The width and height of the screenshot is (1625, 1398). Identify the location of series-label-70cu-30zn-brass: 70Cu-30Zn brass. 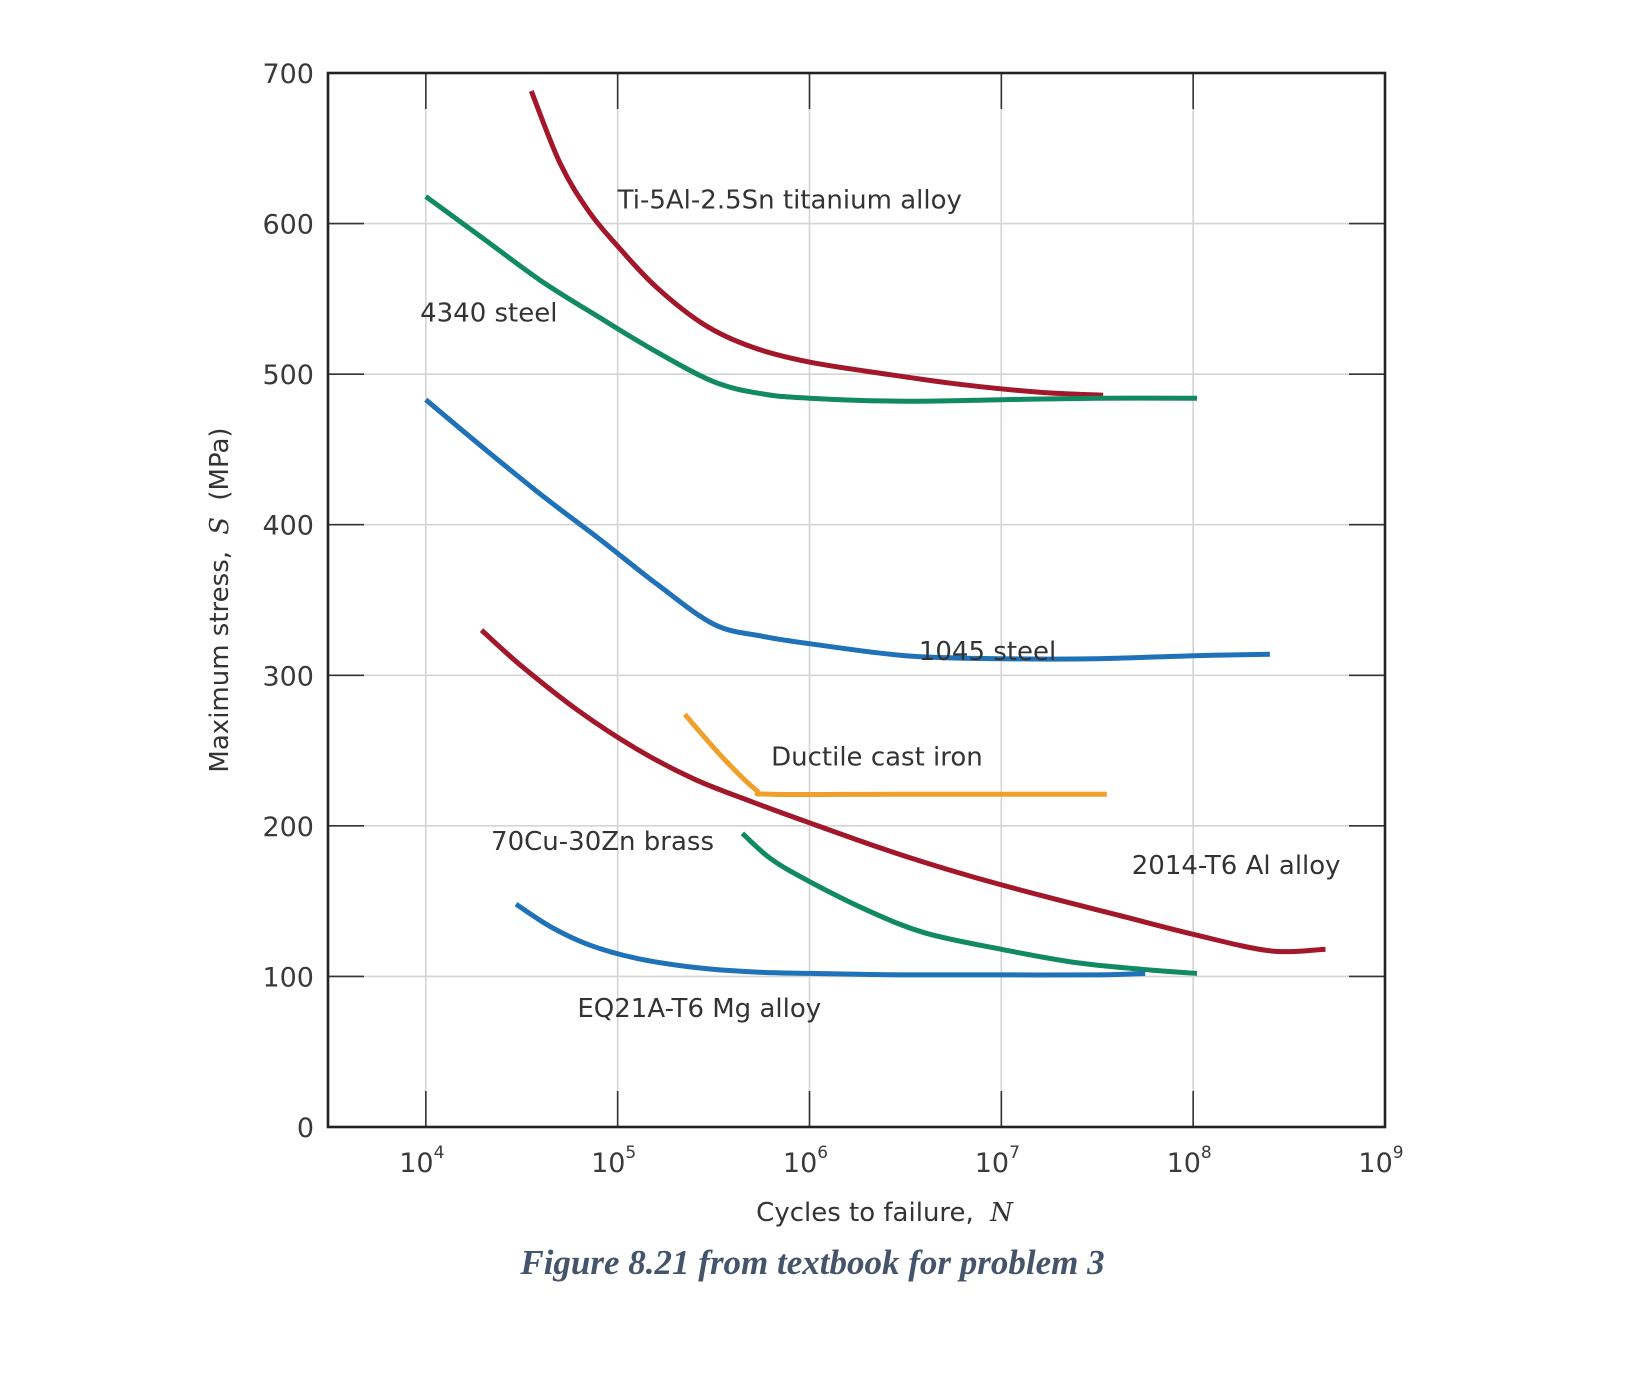
(602, 842).